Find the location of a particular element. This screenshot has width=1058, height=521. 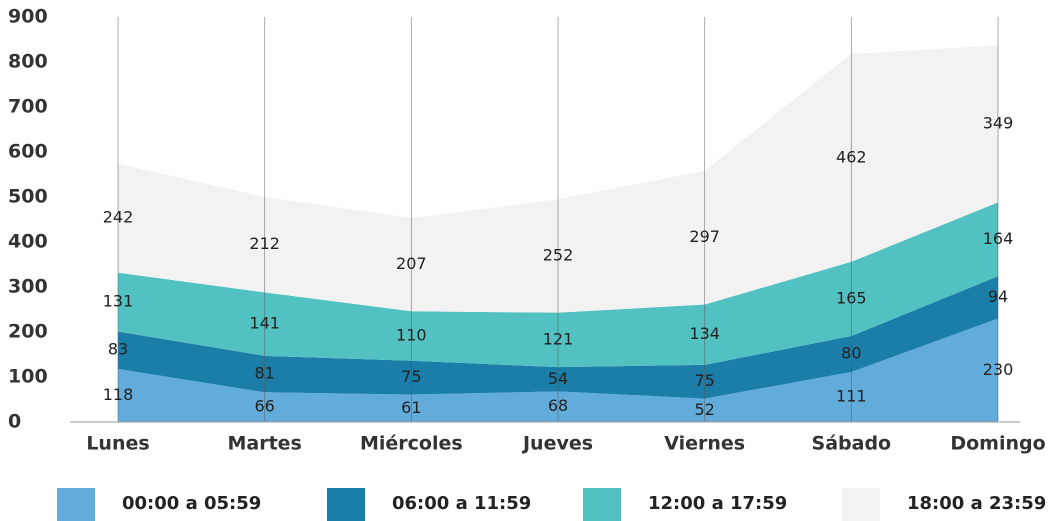

y-tick-label: 900 is located at coordinates (28, 17).